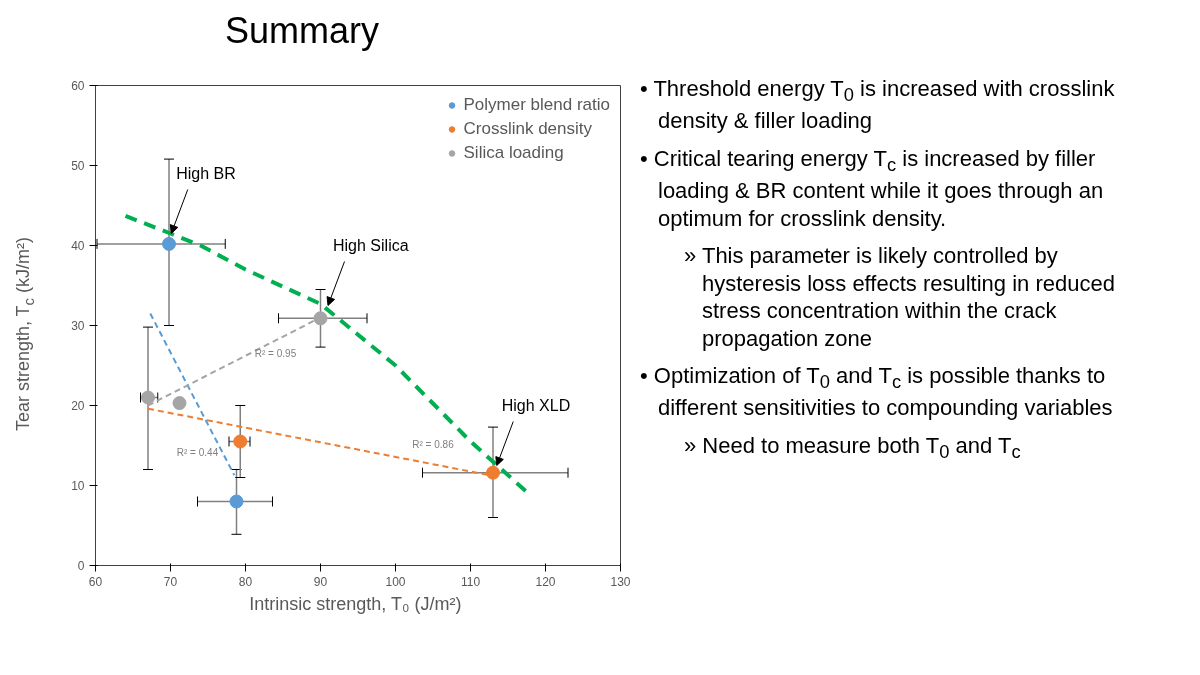  Describe the element at coordinates (433, 444) in the screenshot. I see `annotation: R² = 0.86` at that location.